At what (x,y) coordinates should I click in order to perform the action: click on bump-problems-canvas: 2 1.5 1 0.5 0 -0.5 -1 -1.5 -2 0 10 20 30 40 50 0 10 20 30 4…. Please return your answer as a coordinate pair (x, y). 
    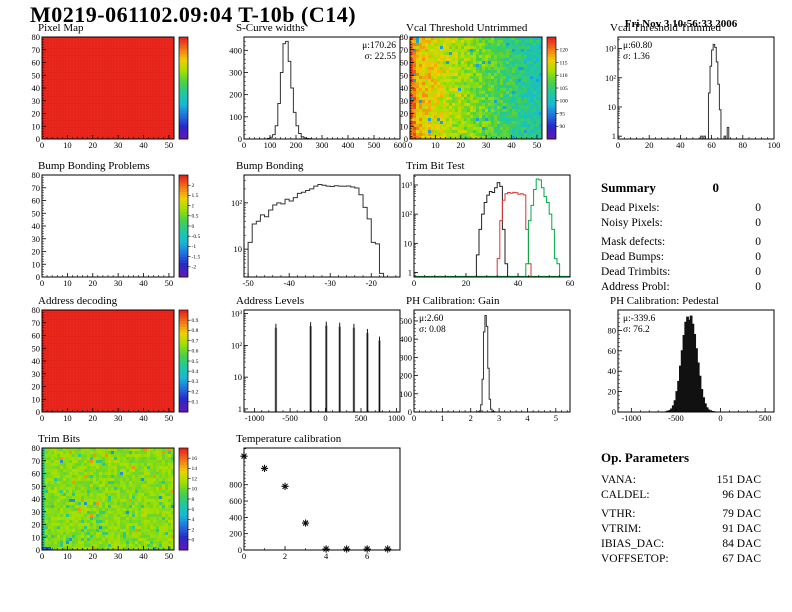
    Looking at the image, I should click on (116, 230).